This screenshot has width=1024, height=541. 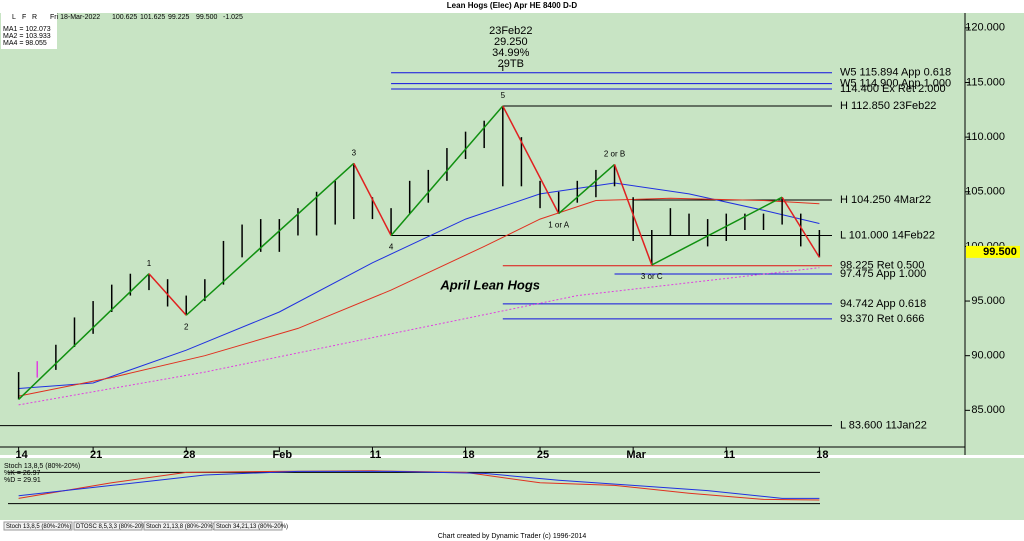 I want to click on wave-label: 3 or C, so click(x=652, y=276).